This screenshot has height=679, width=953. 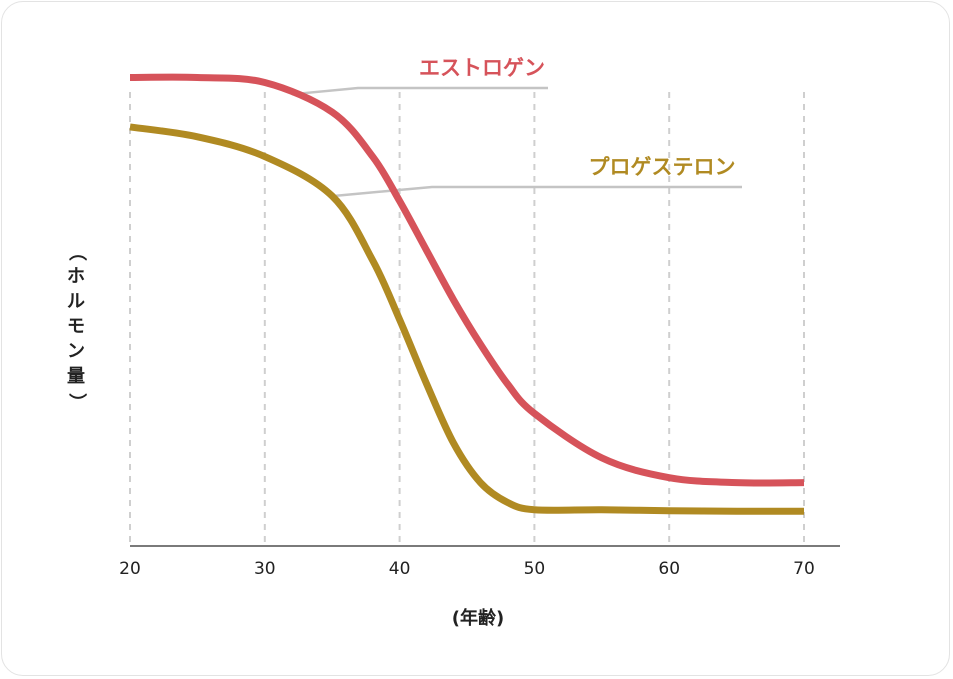 What do you see at coordinates (400, 569) in the screenshot?
I see `x-tick-40: 40` at bounding box center [400, 569].